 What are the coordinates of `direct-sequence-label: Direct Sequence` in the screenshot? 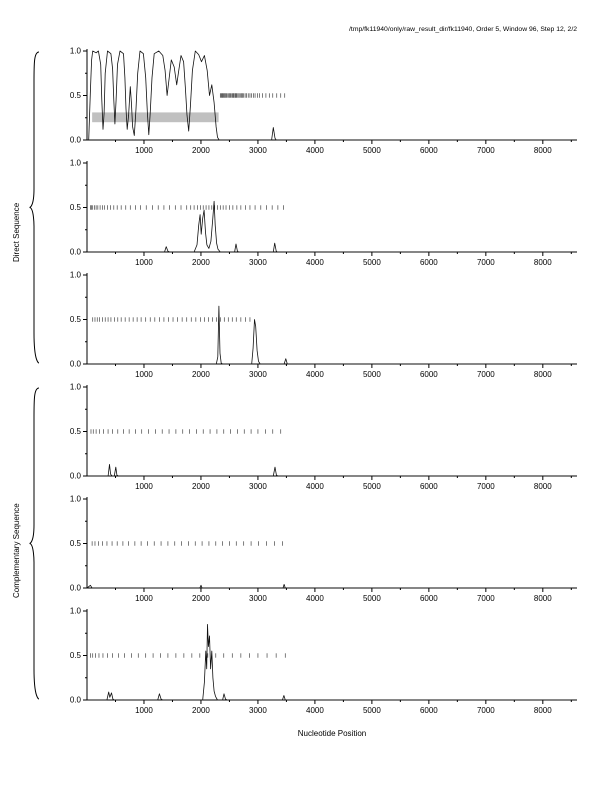 It's located at (16, 232).